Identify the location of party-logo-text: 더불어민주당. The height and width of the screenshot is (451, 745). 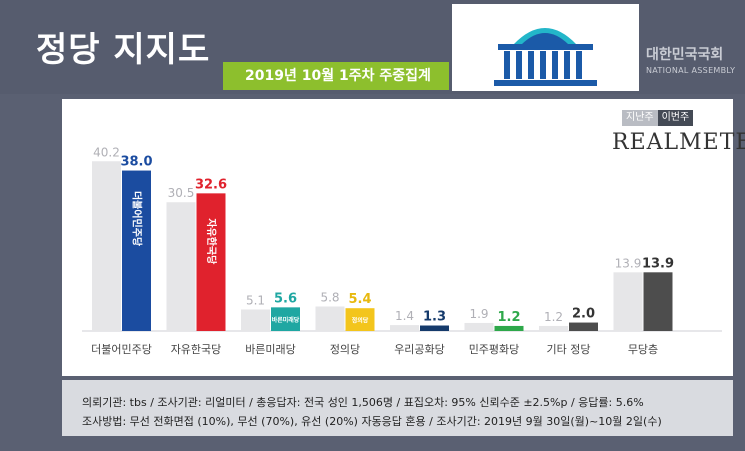
(137, 219).